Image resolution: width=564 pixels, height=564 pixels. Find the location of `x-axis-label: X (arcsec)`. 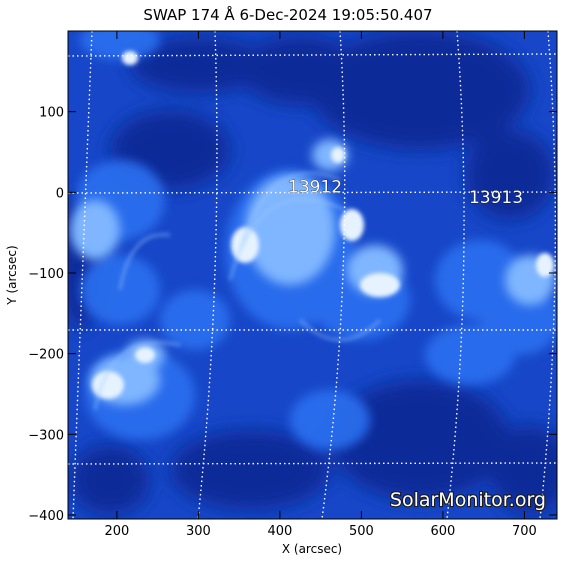

x-axis-label: X (arcsec) is located at coordinates (312, 549).